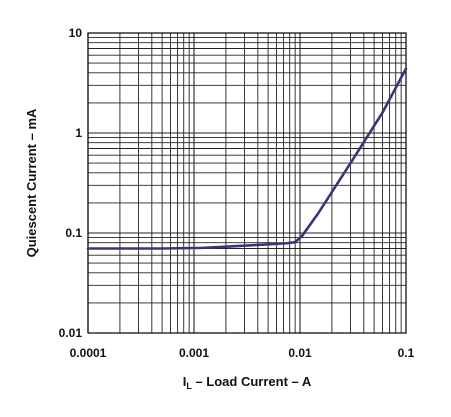 Image resolution: width=451 pixels, height=417 pixels. I want to click on y-tick-label: 10, so click(76, 33).